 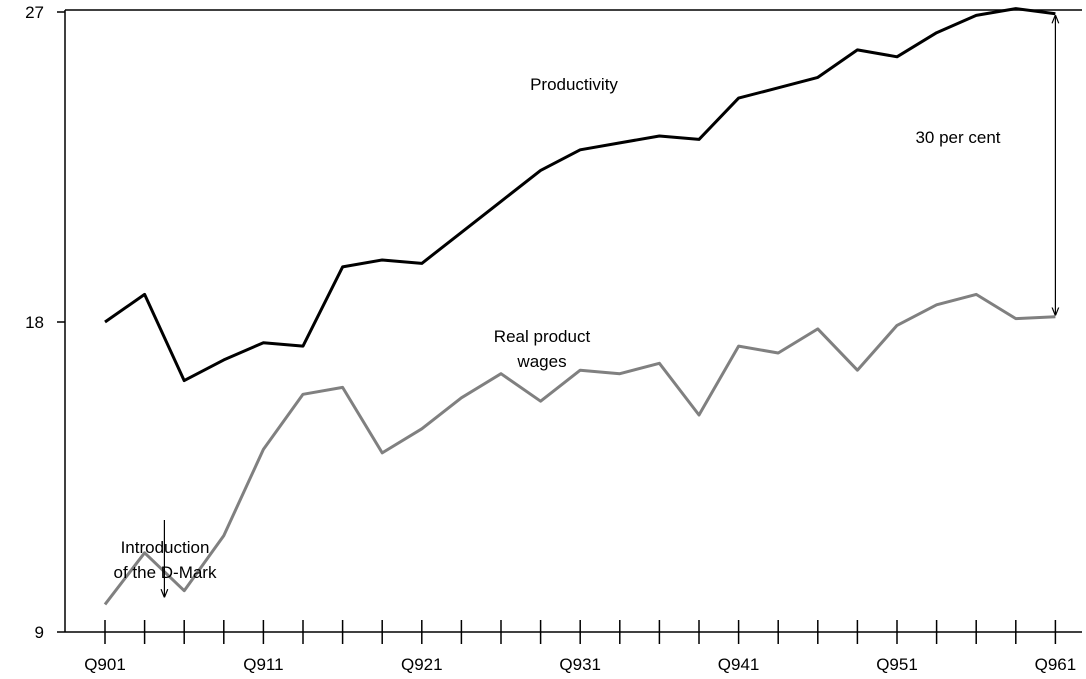 I want to click on x-tick-label: Q921, so click(x=422, y=664).